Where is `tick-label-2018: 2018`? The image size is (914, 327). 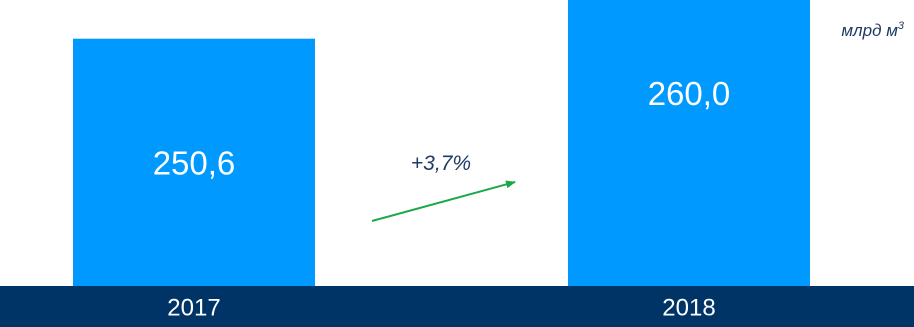
tick-label-2018: 2018 is located at coordinates (688, 308).